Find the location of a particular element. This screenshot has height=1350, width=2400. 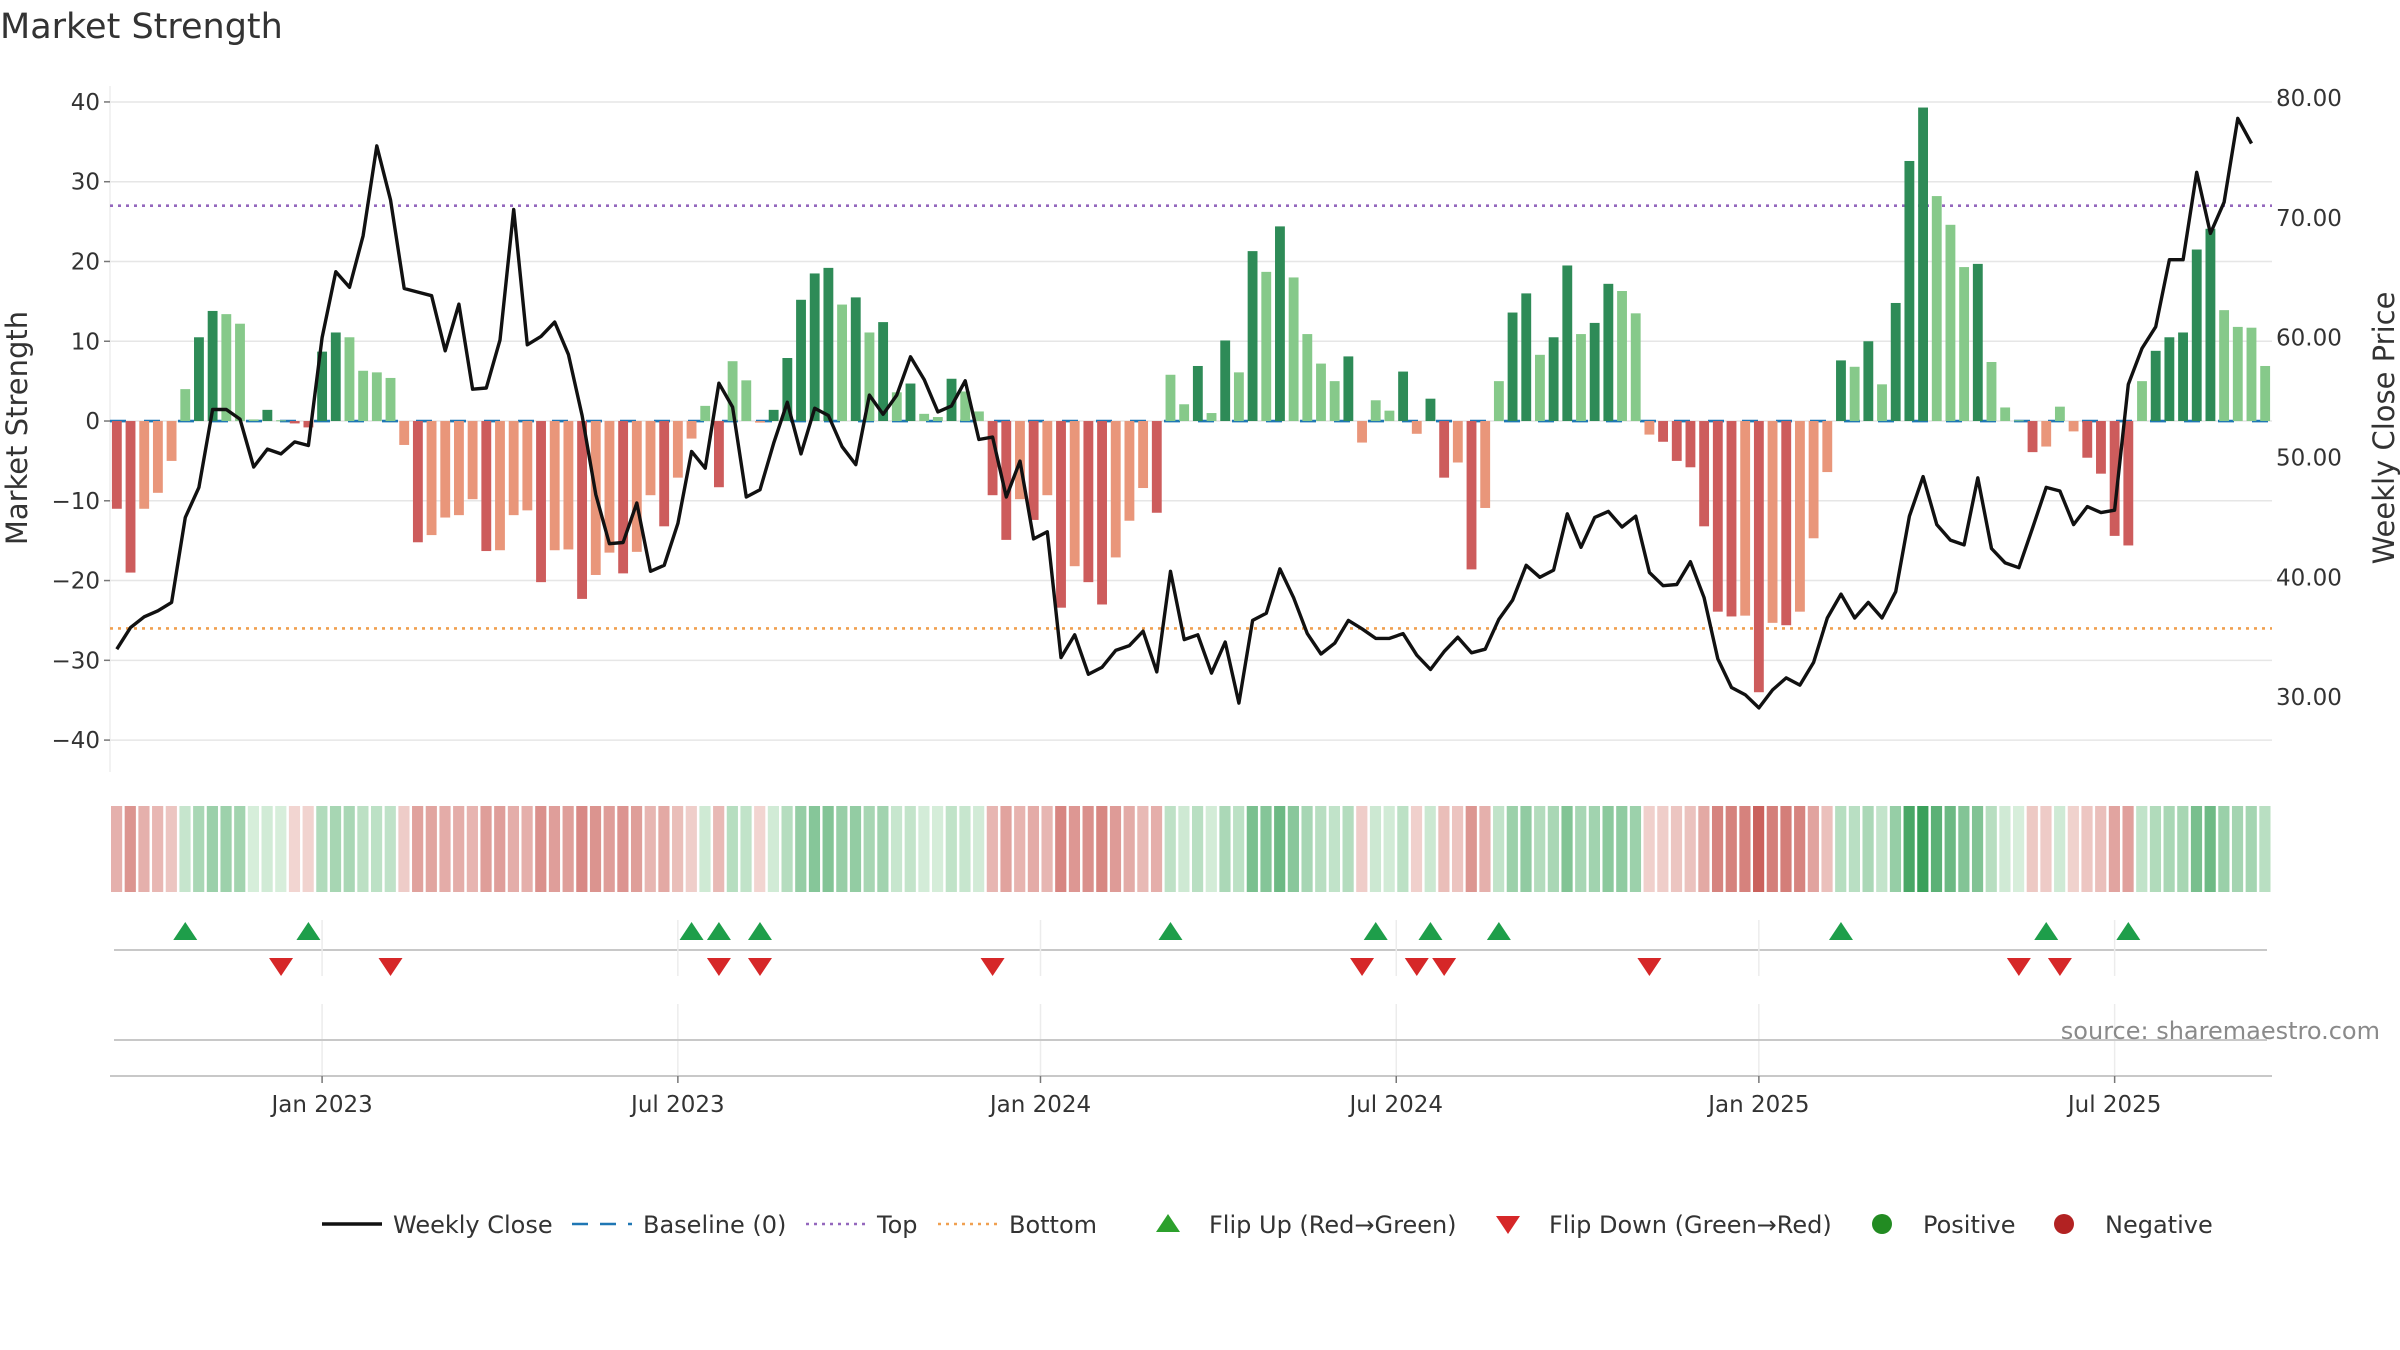

x-tick-label-0: Jan 2023 is located at coordinates (320, 1105).